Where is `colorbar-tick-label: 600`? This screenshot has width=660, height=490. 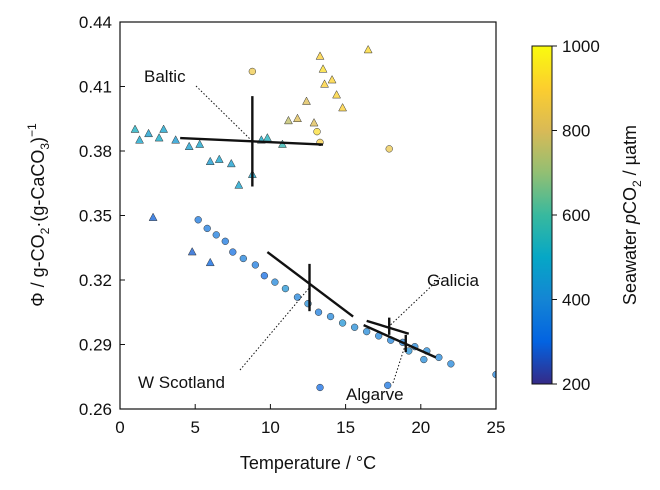 colorbar-tick-label: 600 is located at coordinates (576, 215).